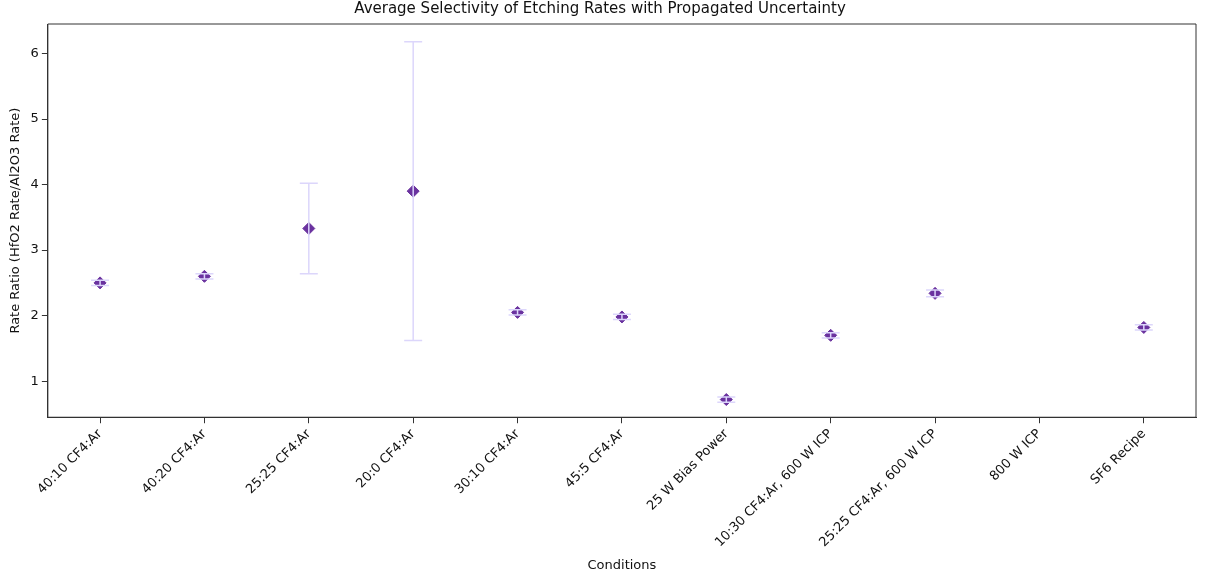 The width and height of the screenshot is (1206, 581). I want to click on y-tick-label: 3, so click(34, 249).